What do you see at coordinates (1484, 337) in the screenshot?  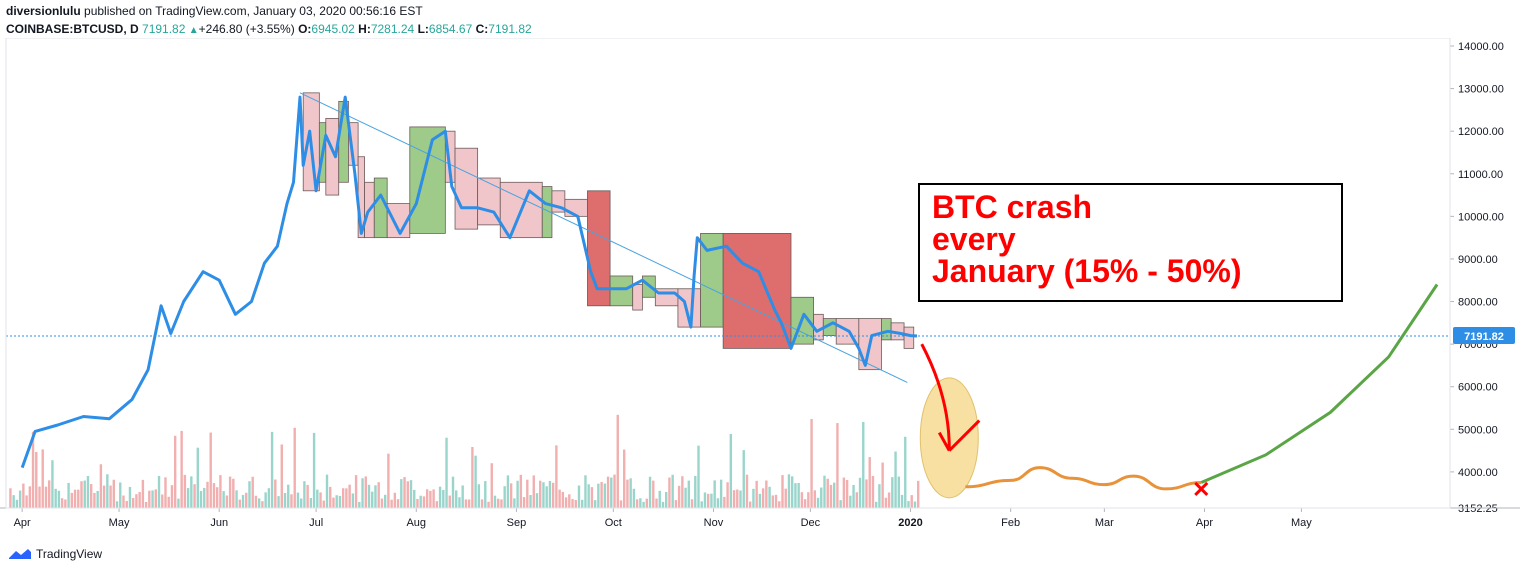 I see `svg-text: 7191.82` at bounding box center [1484, 337].